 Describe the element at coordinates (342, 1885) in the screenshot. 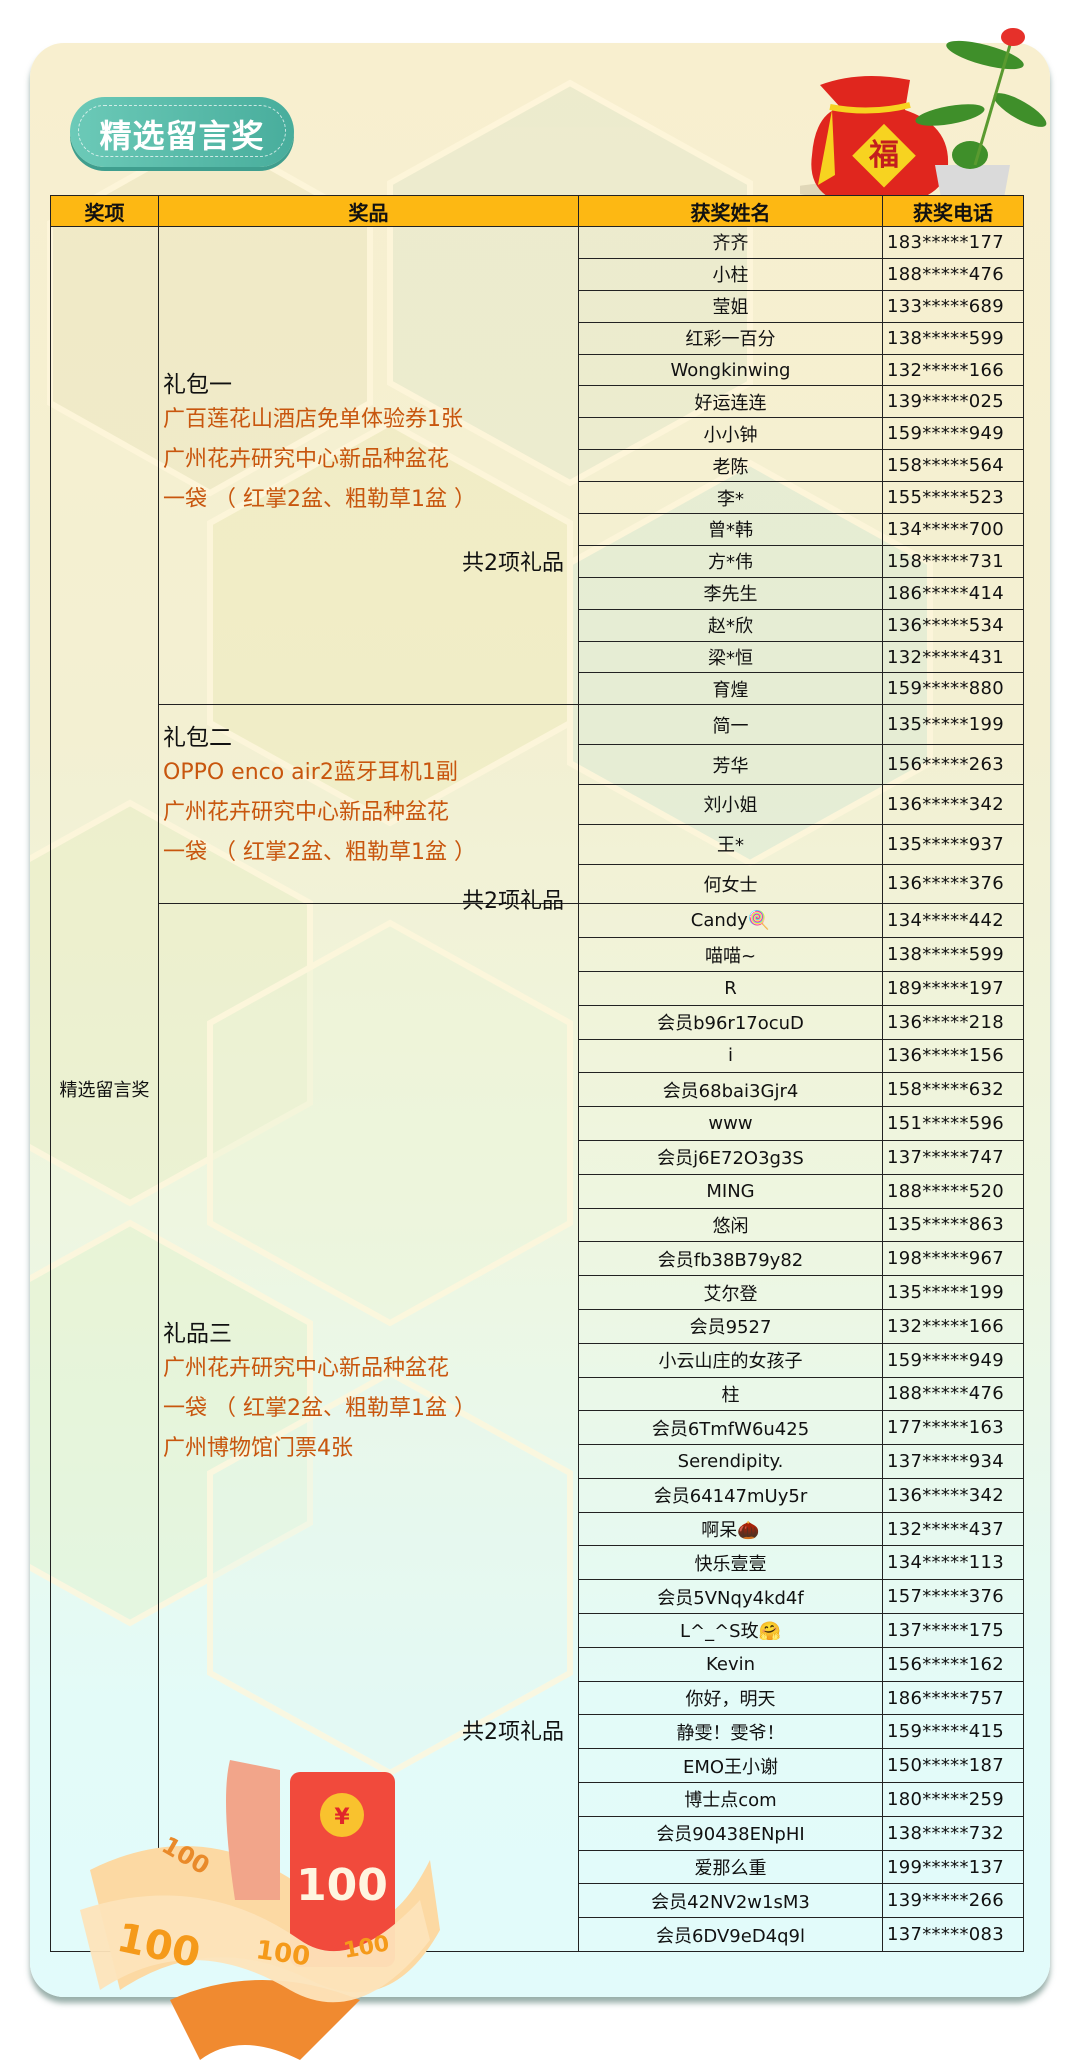

I see `envelope-value: 100` at that location.